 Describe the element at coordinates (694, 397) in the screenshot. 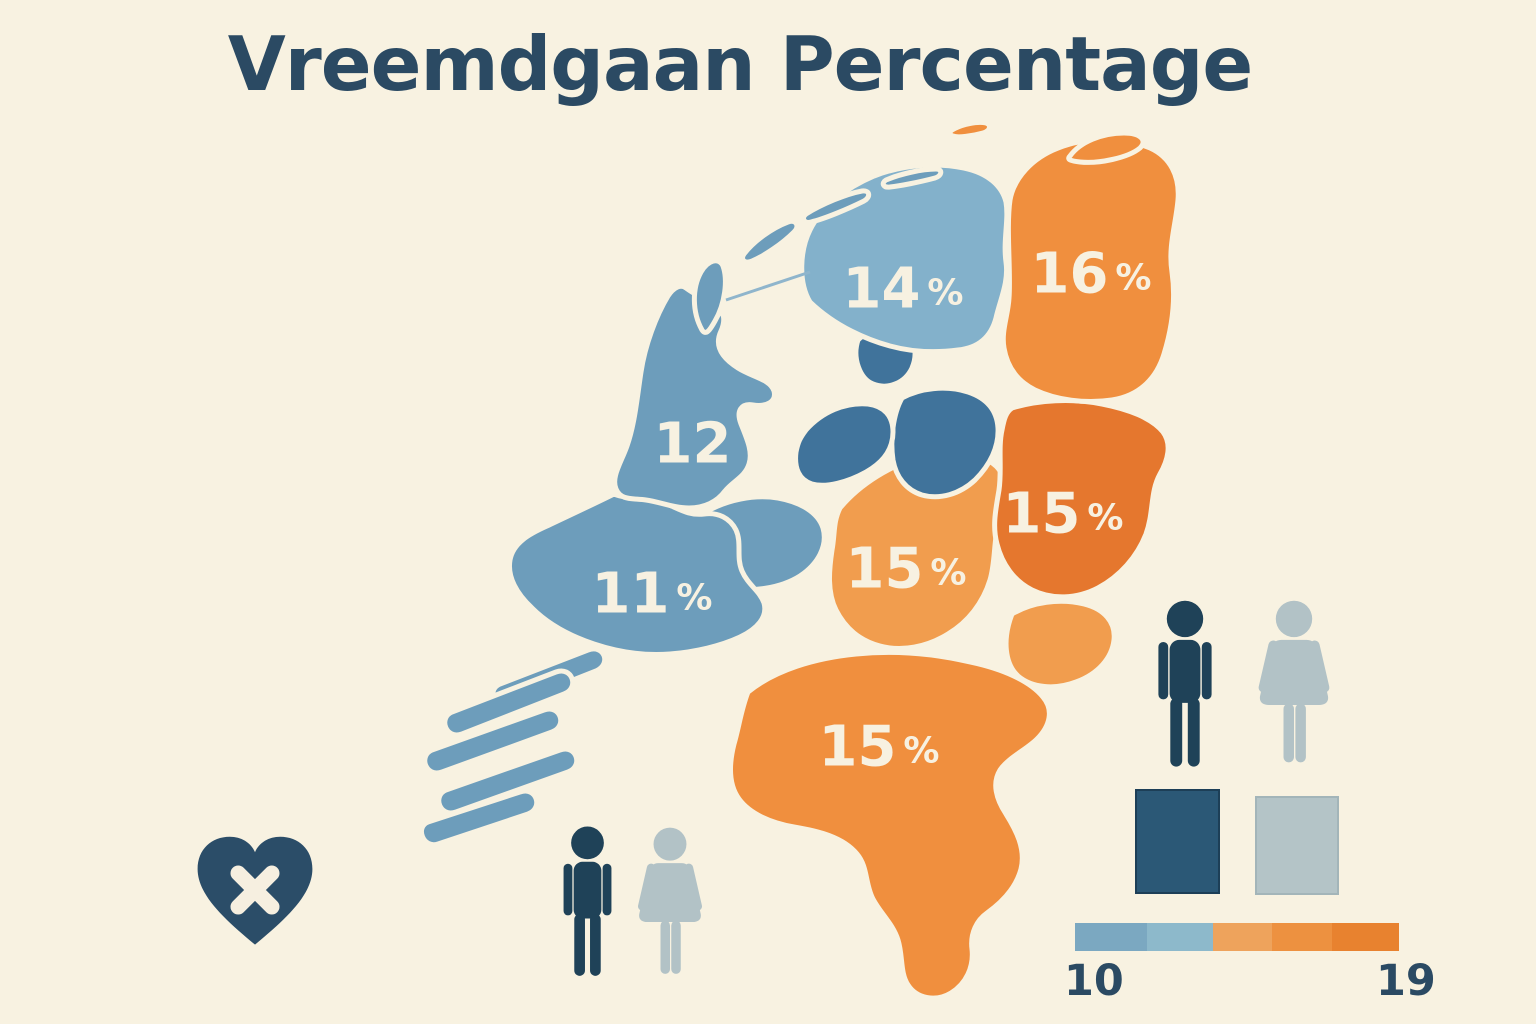

I see `region-noord-holland` at that location.